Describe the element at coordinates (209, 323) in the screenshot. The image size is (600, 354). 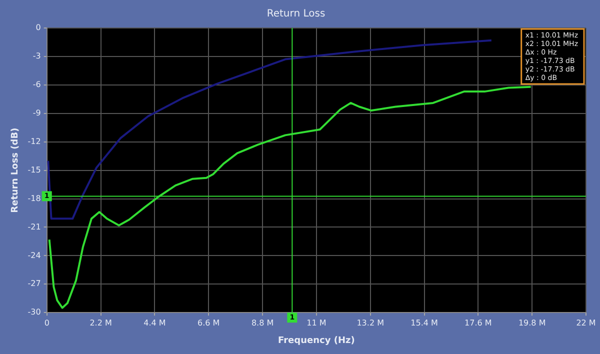
I see `x-tick-label: 6.6 M` at that location.